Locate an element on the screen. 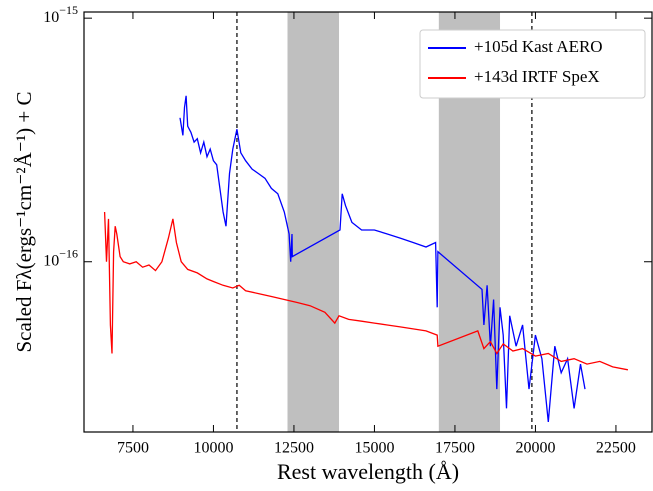 This screenshot has height=491, width=653. shaded-region is located at coordinates (313, 222).